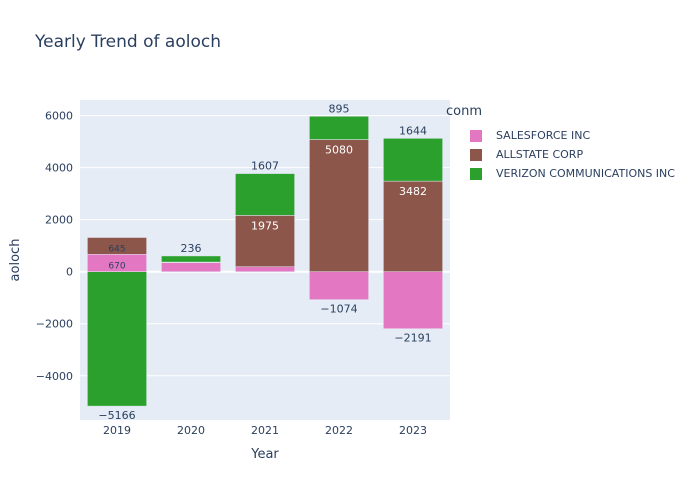 This screenshot has width=700, height=500. I want to click on data-label: 1975, so click(265, 225).